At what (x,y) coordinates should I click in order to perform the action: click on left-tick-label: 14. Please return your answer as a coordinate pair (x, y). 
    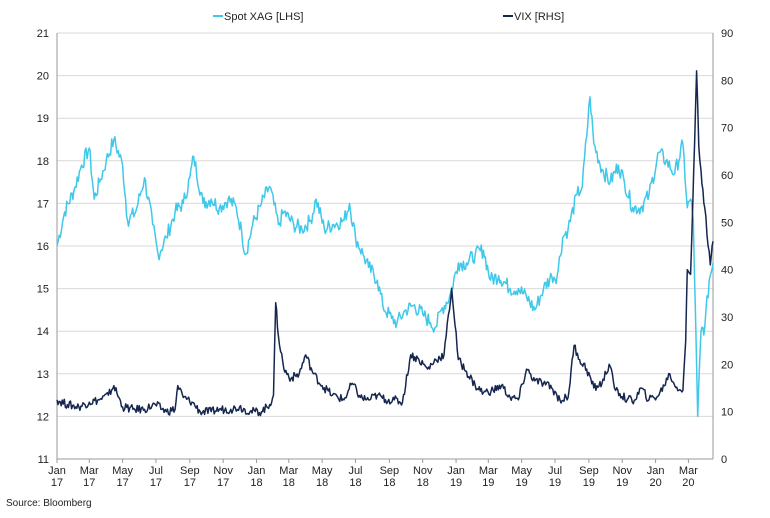
    Looking at the image, I should click on (43, 332).